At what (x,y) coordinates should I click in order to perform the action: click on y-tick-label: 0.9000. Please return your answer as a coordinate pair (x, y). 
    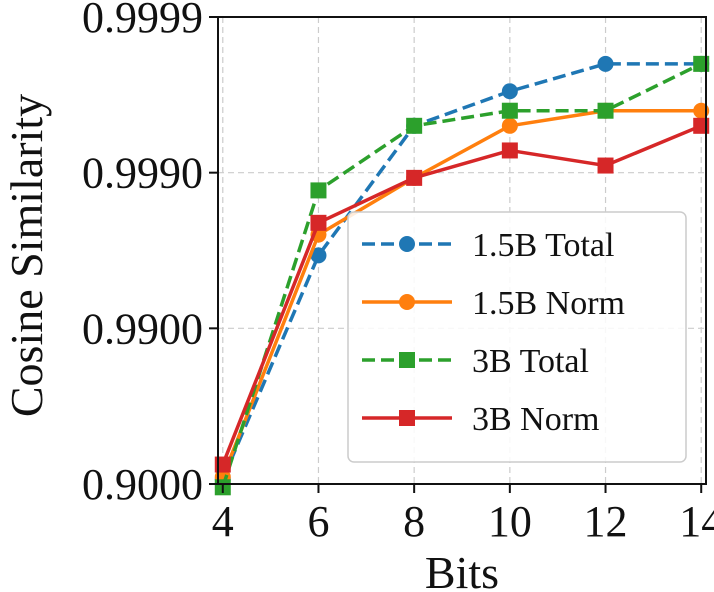
    Looking at the image, I should click on (142, 484).